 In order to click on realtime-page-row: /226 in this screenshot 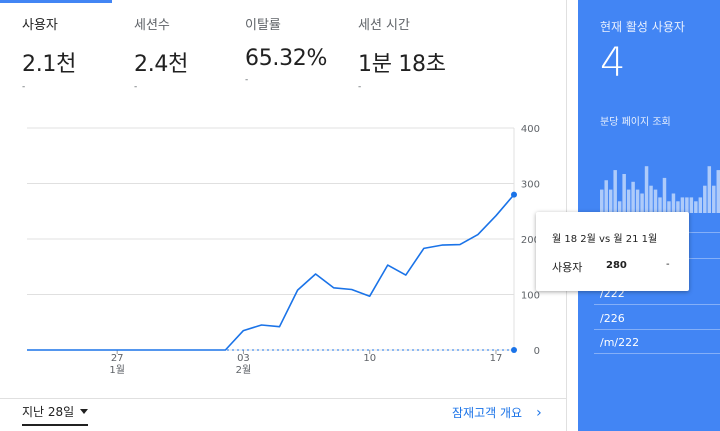, I will do `click(612, 318)`.